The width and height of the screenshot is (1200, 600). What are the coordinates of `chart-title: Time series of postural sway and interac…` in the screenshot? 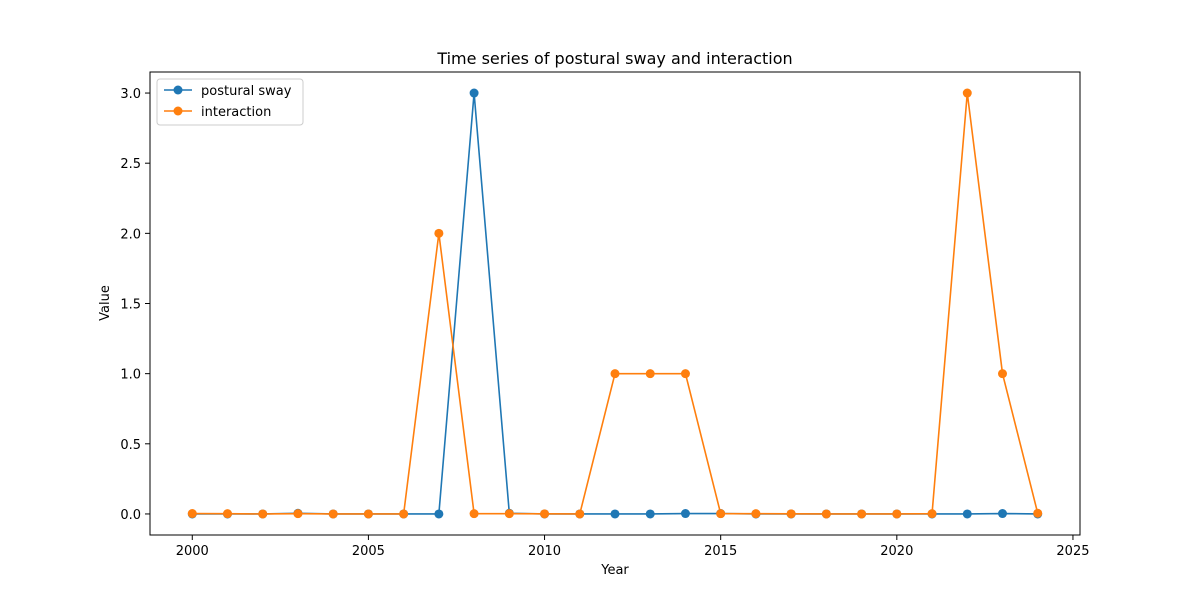 It's located at (614, 58).